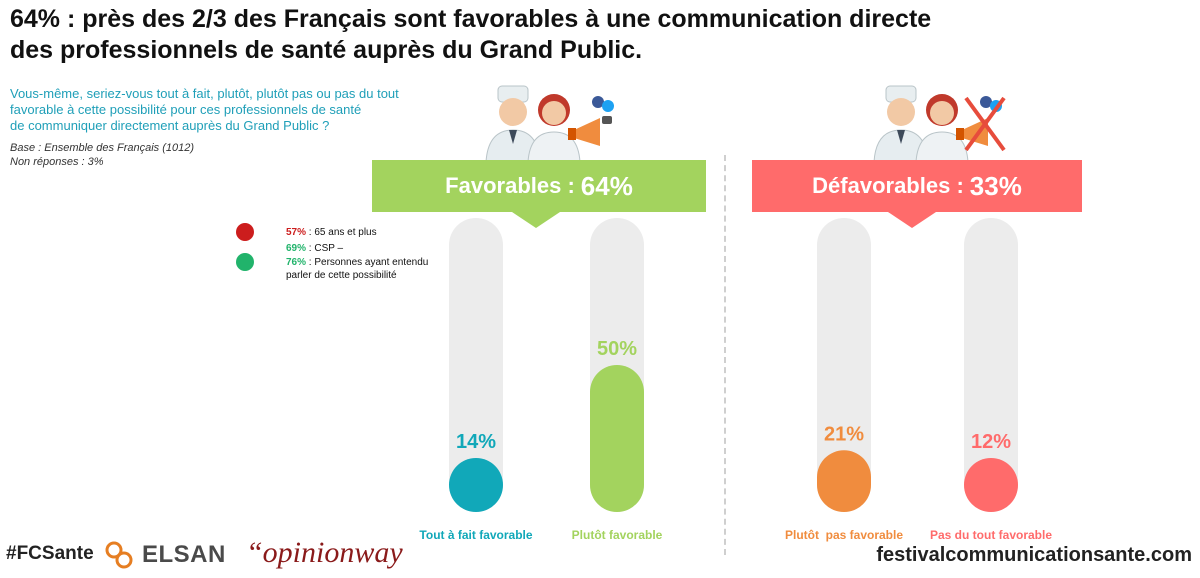 This screenshot has width=1200, height=578. I want to click on bar-value-label-4: 12%, so click(991, 442).